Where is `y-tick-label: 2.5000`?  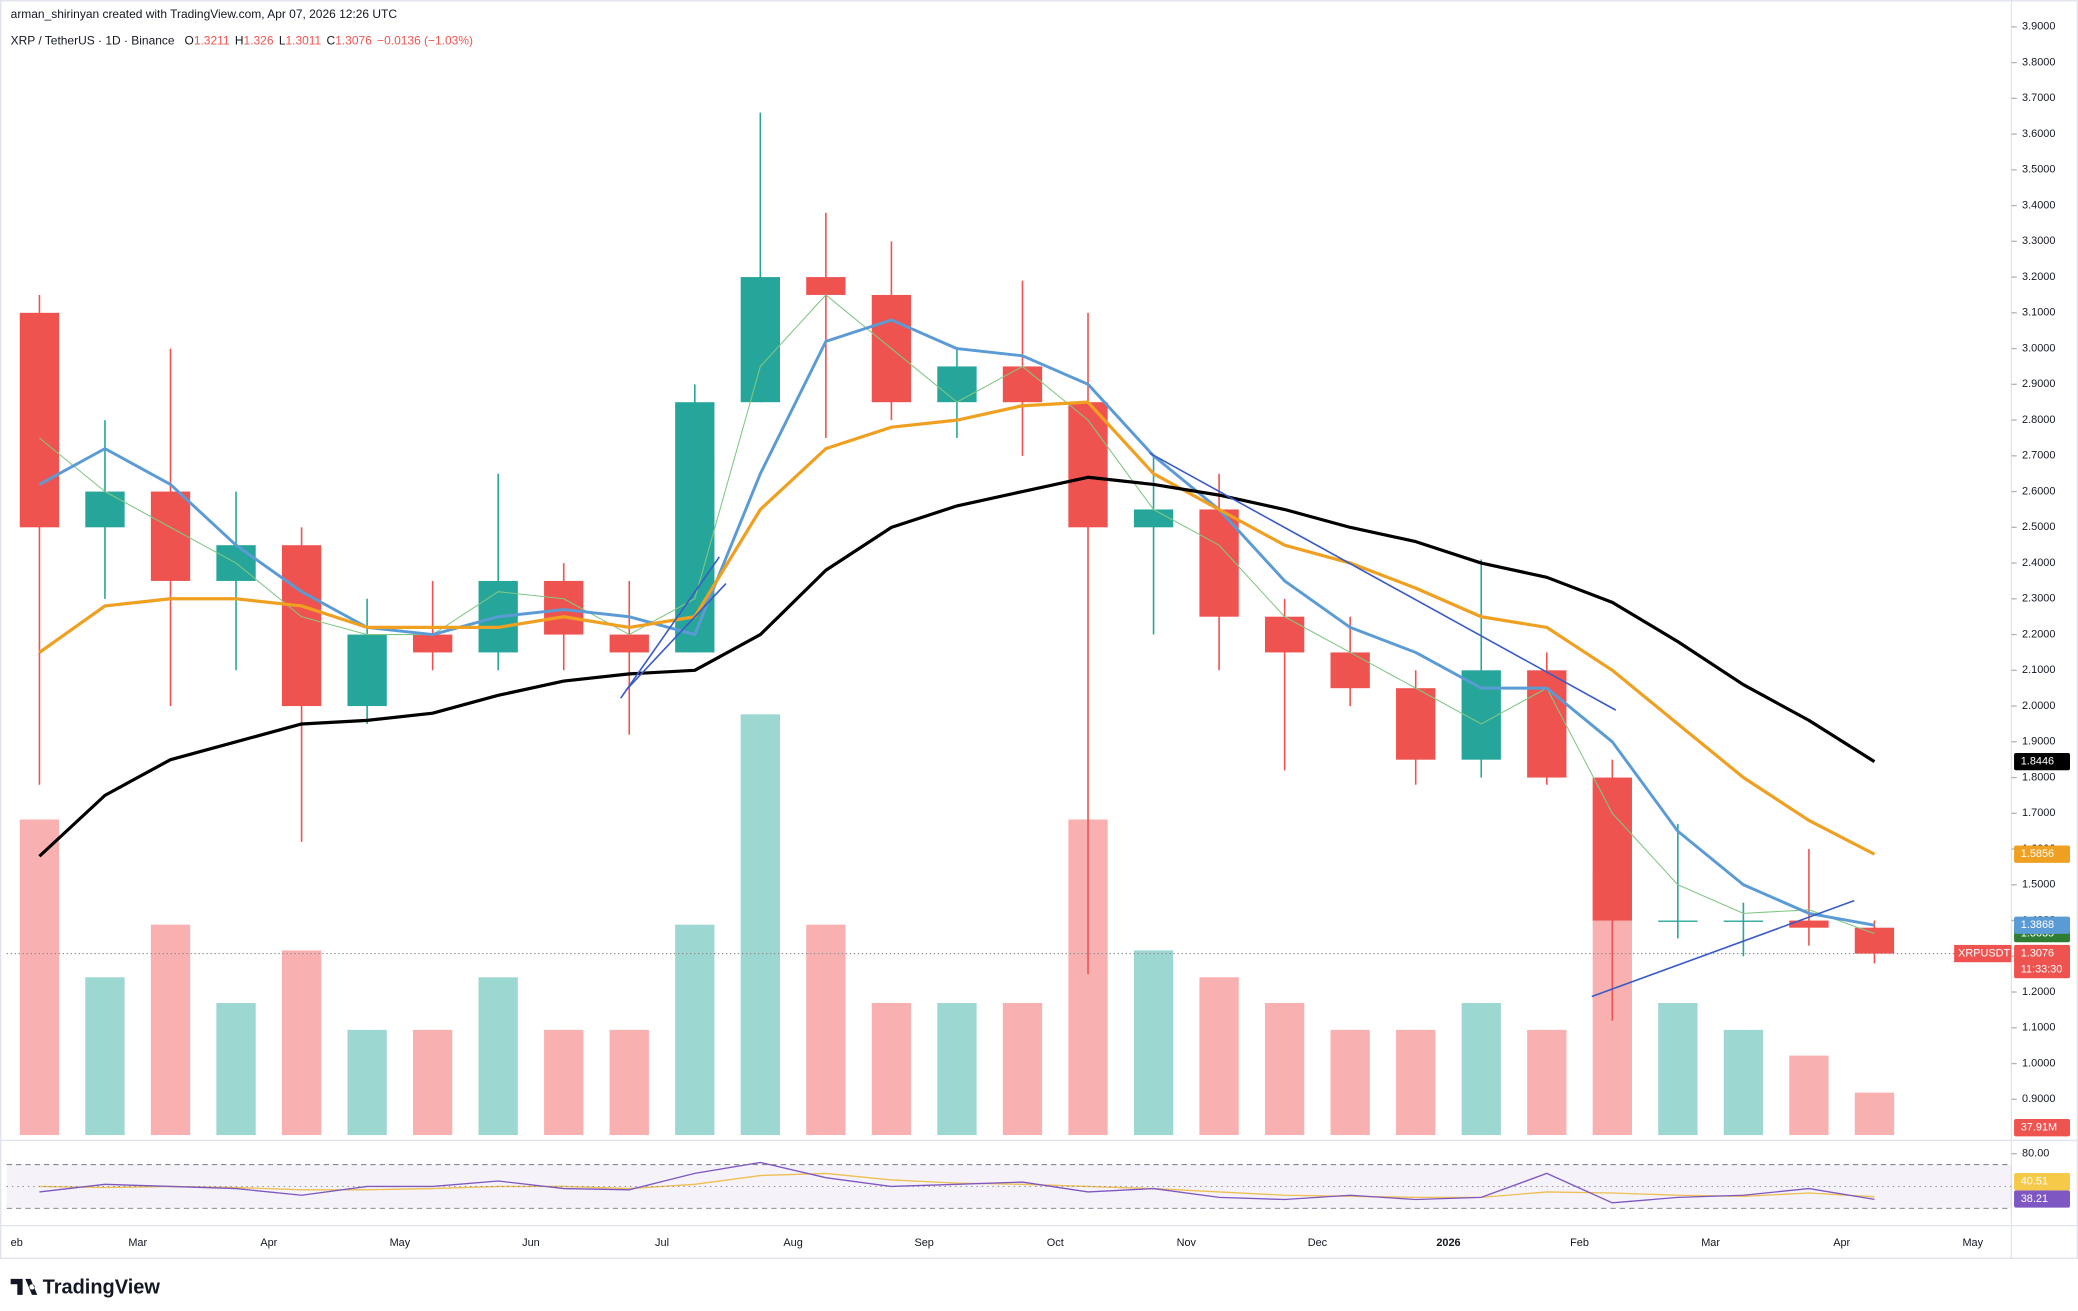 y-tick-label: 2.5000 is located at coordinates (2038, 527).